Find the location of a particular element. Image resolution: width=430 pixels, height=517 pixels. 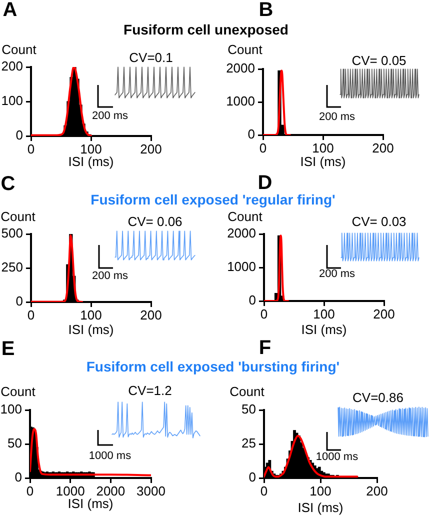

x-tick-label: 3000 is located at coordinates (151, 490).